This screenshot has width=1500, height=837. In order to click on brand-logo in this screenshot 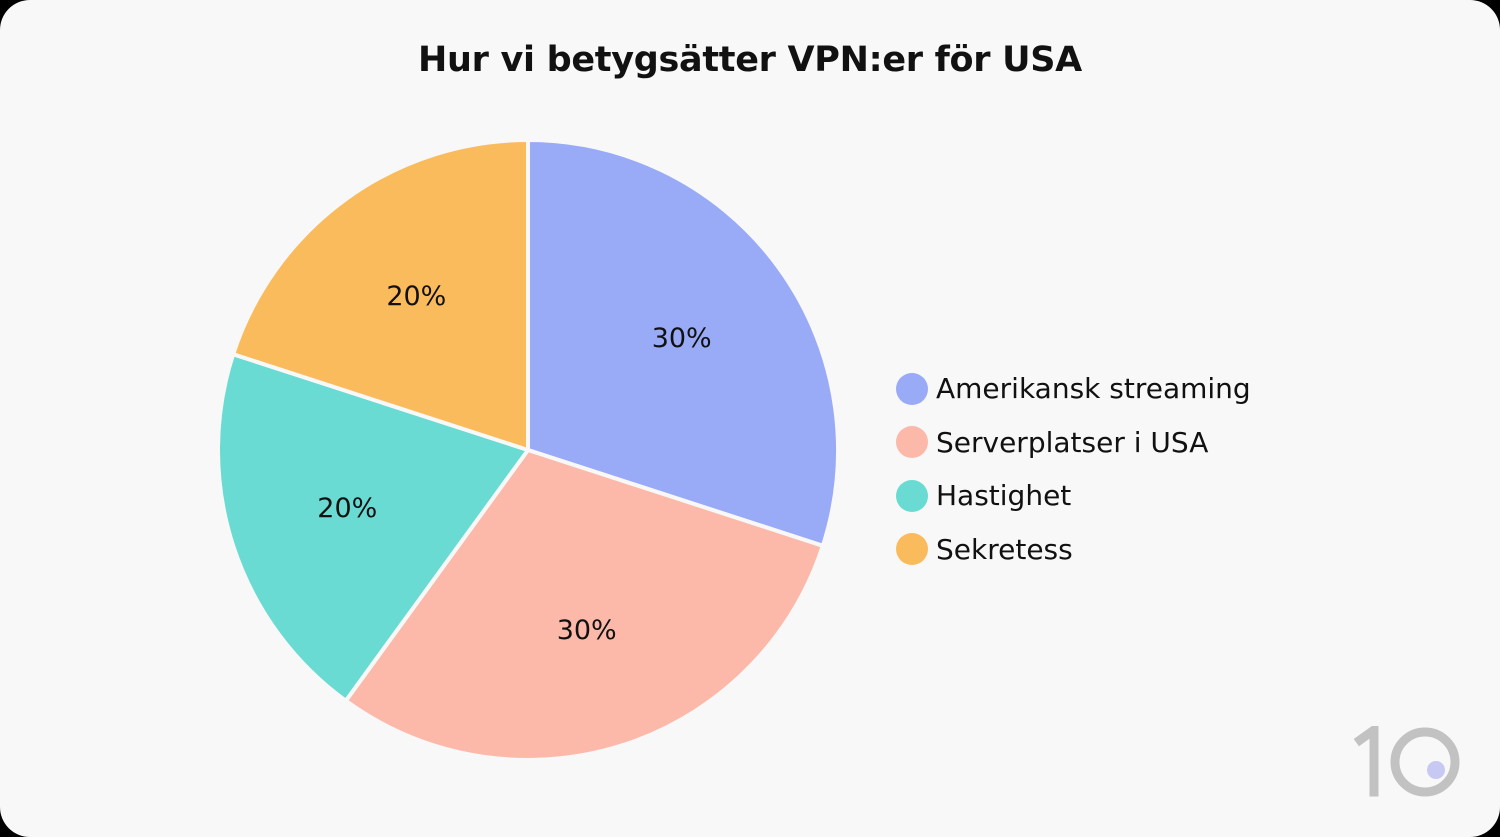, I will do `click(1407, 761)`.